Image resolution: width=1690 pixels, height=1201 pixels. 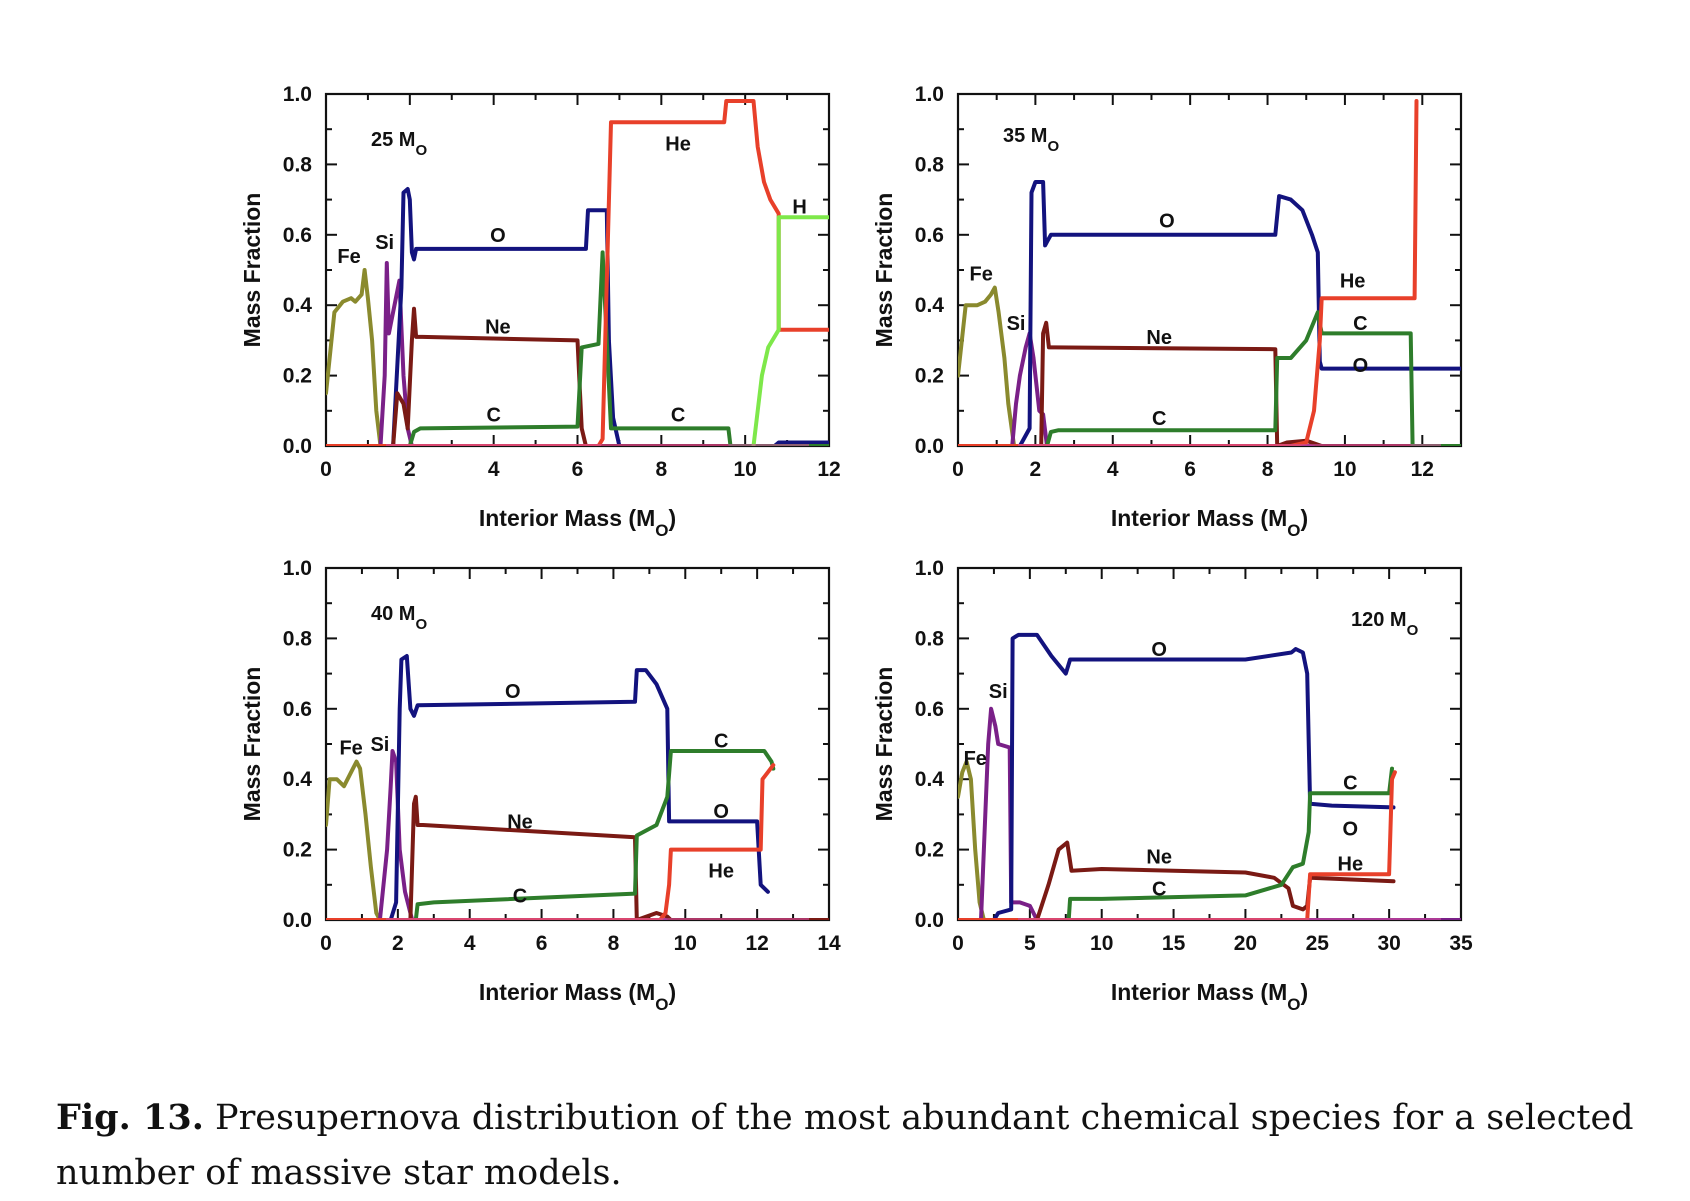 I want to click on x-tick-label: 14, so click(x=829, y=943).